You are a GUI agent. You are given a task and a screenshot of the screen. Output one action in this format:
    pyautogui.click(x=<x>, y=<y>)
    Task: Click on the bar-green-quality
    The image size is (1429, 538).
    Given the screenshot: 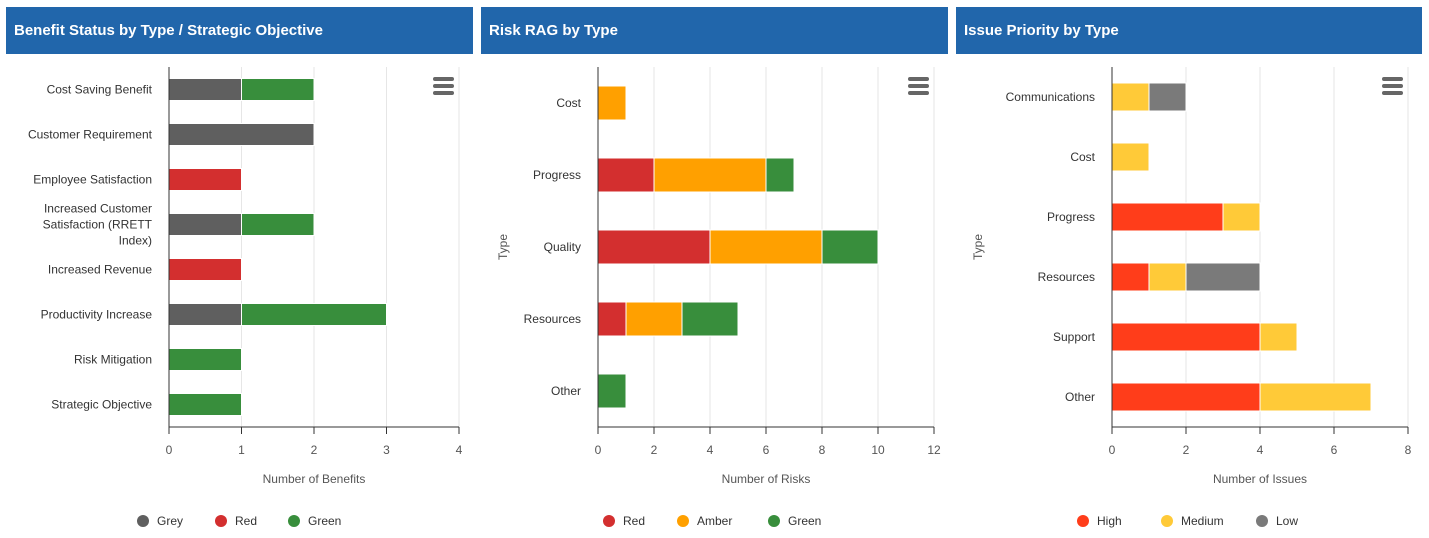 What is the action you would take?
    pyautogui.click(x=850, y=247)
    